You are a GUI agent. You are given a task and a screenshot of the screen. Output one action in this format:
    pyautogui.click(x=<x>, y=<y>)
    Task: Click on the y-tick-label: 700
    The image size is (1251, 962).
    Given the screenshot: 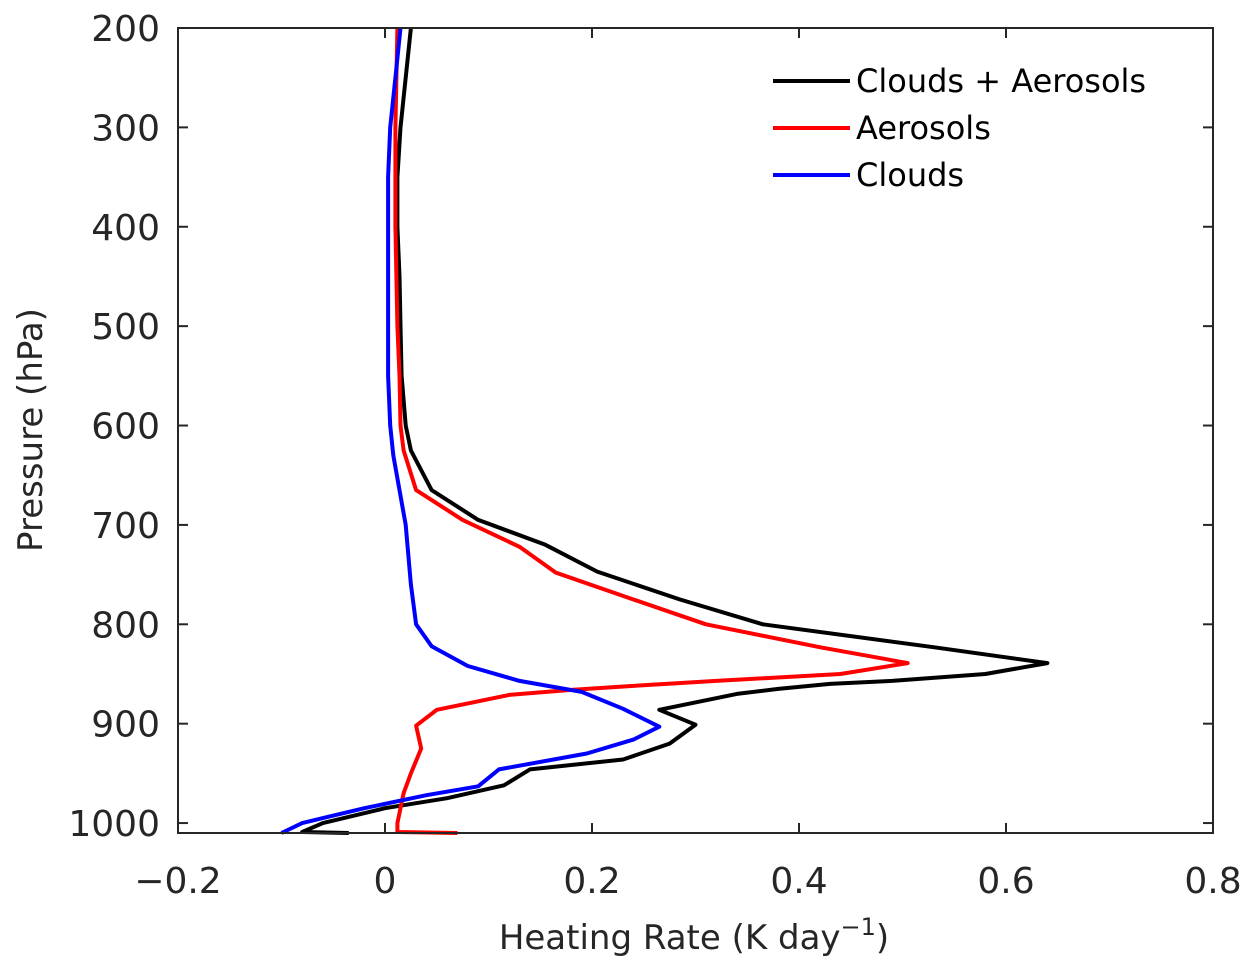 What is the action you would take?
    pyautogui.click(x=125, y=526)
    